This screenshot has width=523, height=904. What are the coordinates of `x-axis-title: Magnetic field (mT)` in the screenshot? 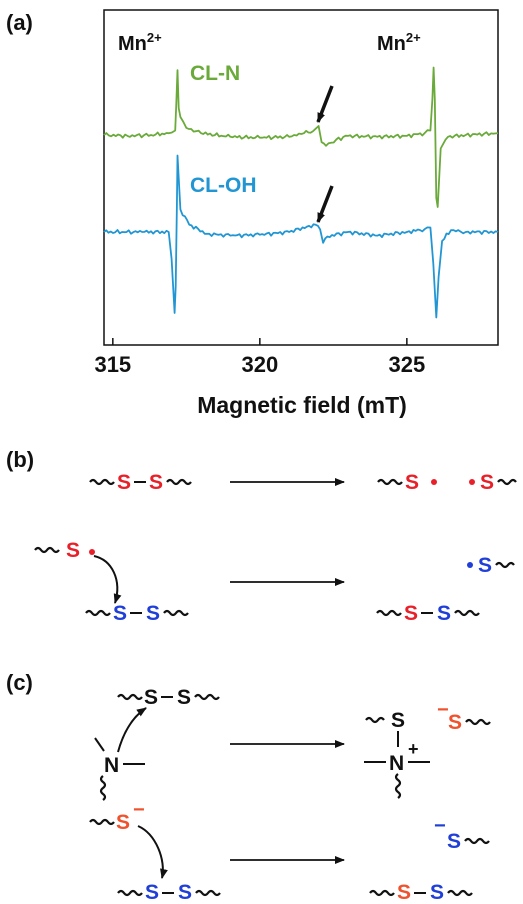 It's located at (302, 405).